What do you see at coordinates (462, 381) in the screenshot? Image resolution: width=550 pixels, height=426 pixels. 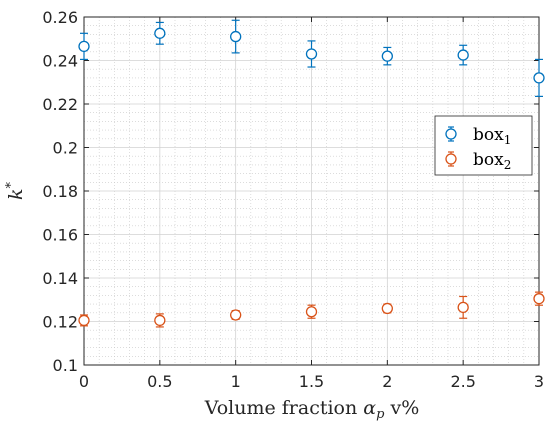 I see `x-tick-label: 2.5` at bounding box center [462, 381].